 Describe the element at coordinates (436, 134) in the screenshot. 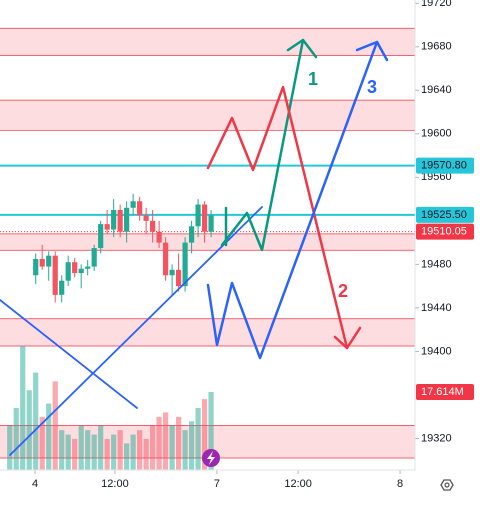

I see `y-tick-label: 19600` at that location.